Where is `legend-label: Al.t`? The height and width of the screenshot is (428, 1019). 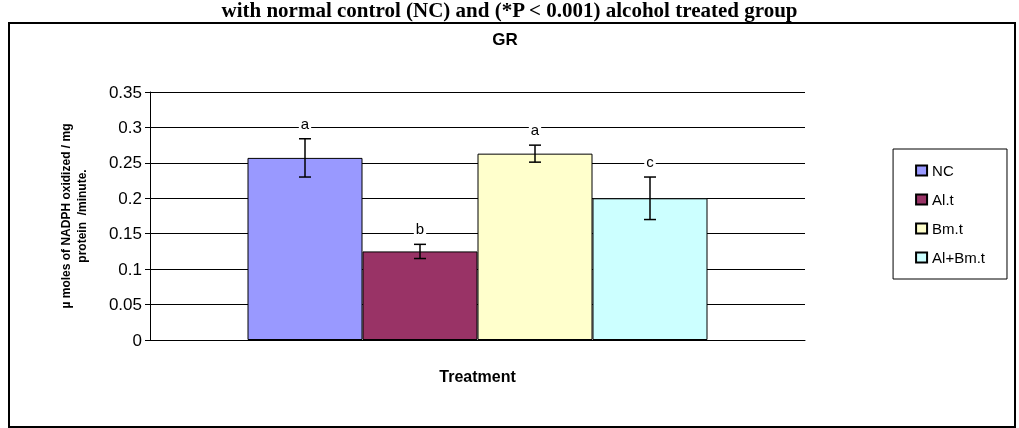
legend-label: Al.t is located at coordinates (943, 199).